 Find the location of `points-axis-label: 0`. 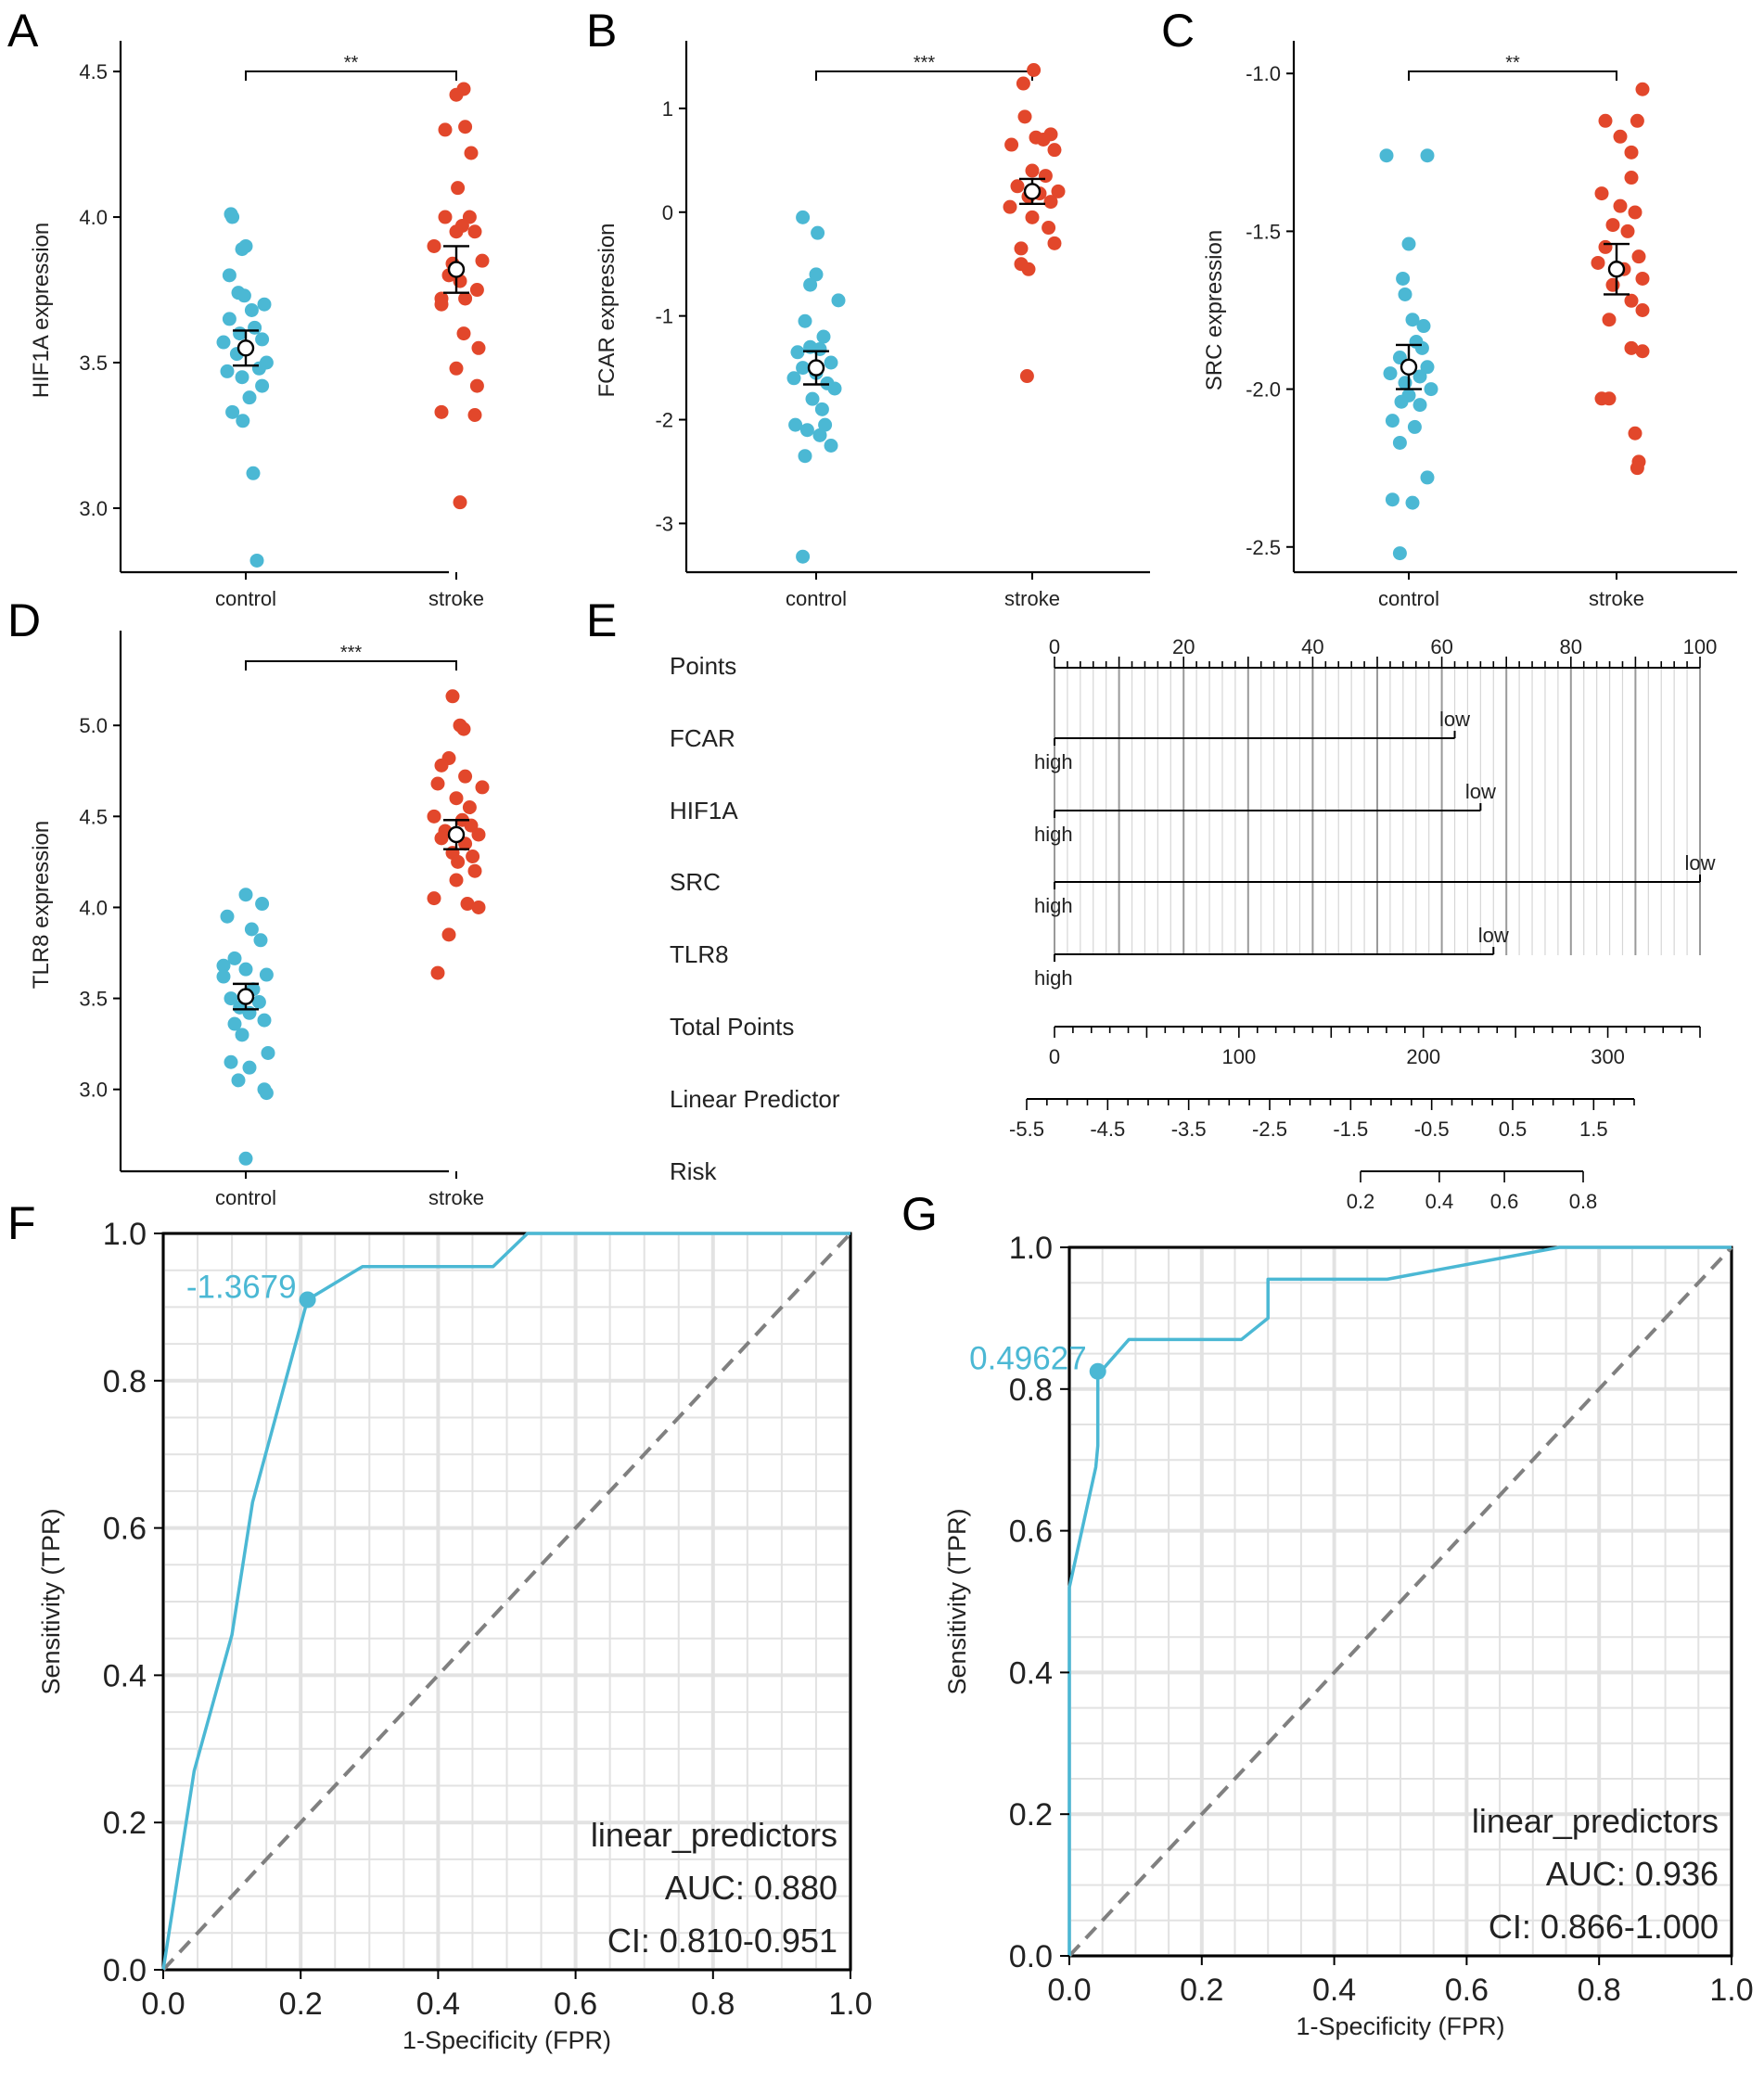

points-axis-label: 0 is located at coordinates (1054, 646).